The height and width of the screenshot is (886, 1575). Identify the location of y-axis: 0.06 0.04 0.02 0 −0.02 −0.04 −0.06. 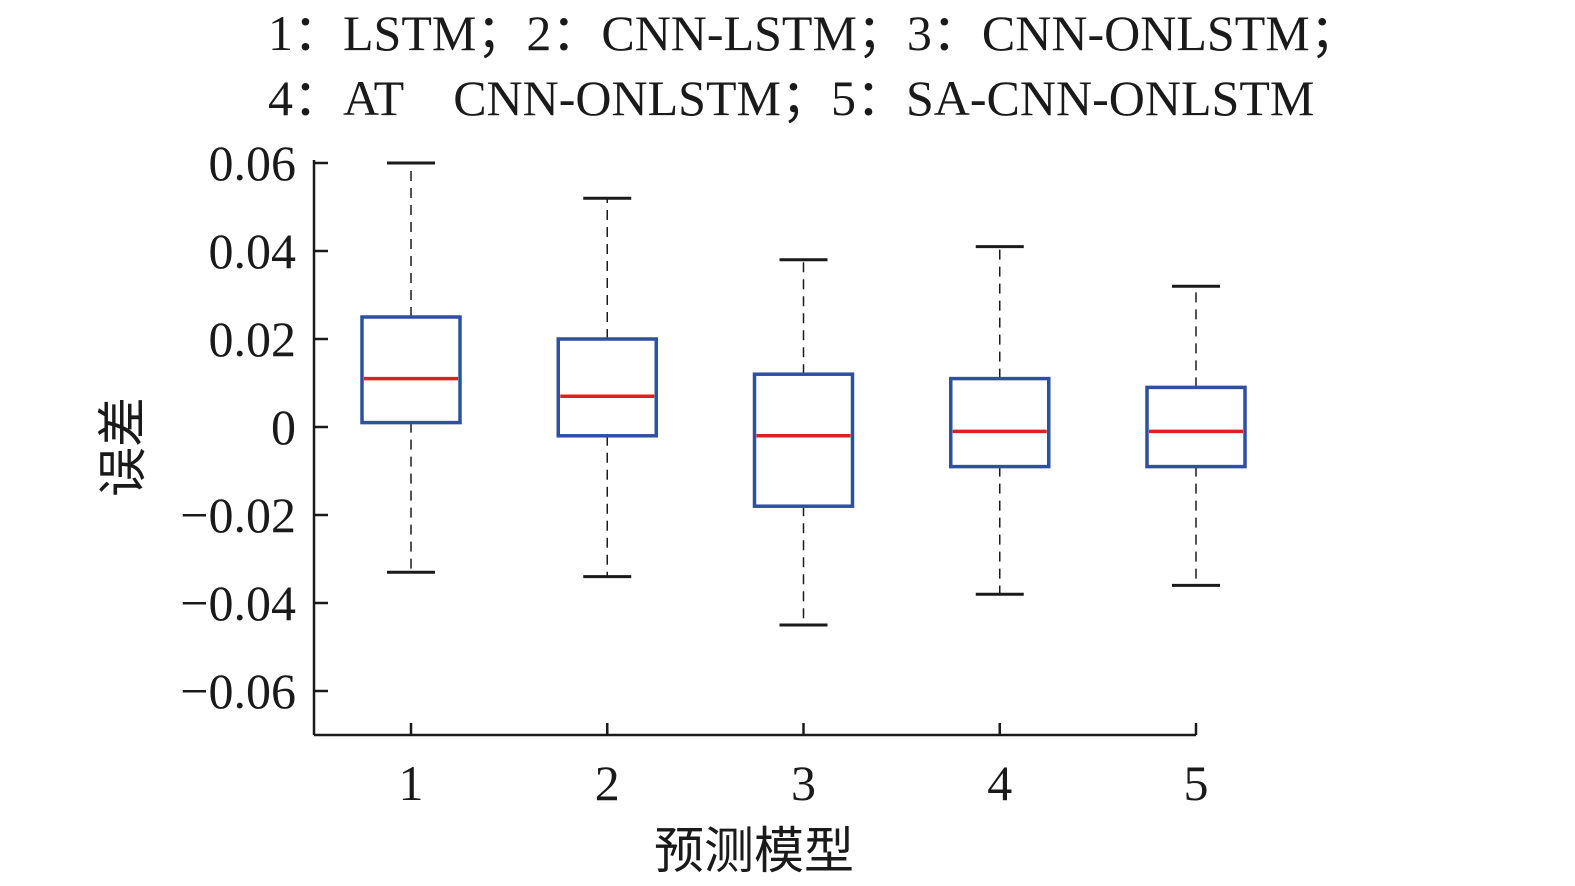
(254, 427).